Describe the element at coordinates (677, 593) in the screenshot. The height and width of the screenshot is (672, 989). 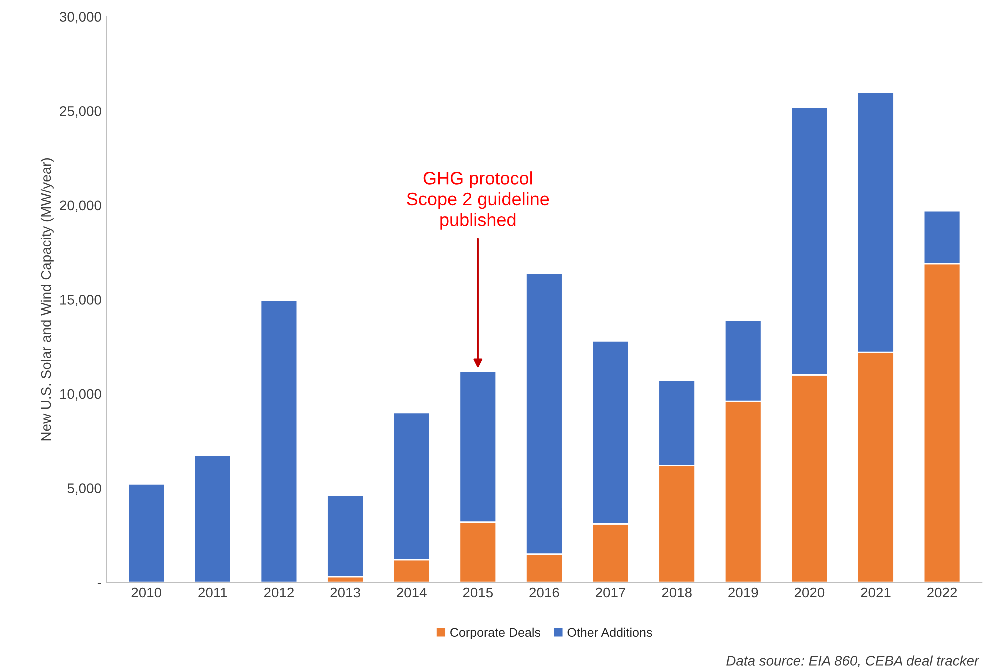
I see `x-tick-label: 2018` at that location.